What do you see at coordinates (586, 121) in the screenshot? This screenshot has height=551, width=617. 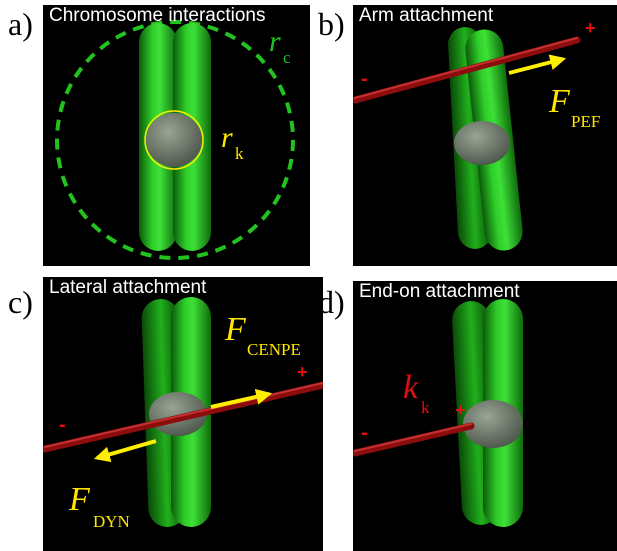 I see `f-pef-subscript: PEF` at bounding box center [586, 121].